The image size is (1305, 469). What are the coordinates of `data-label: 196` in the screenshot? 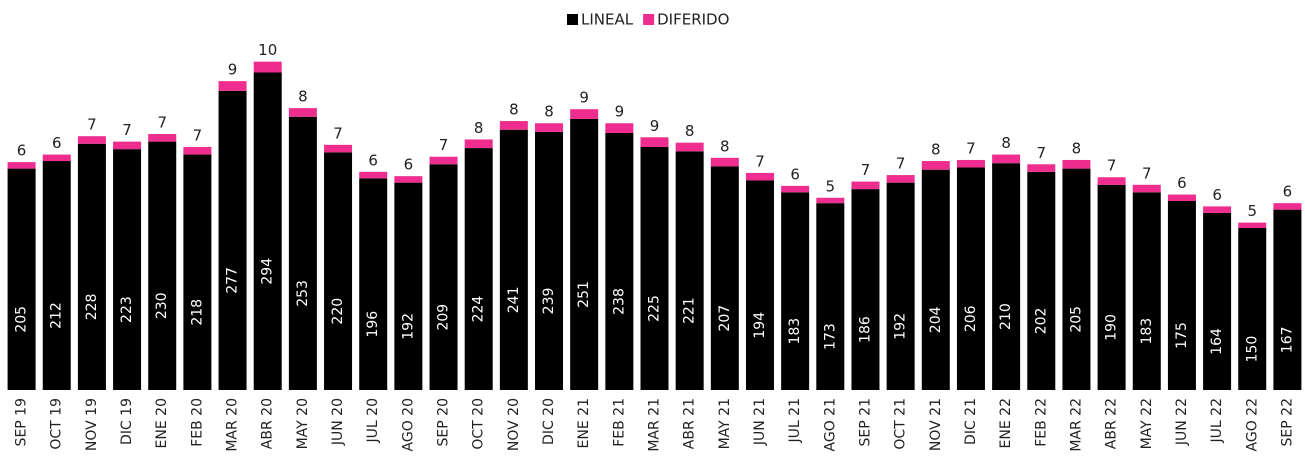 It's located at (373, 324).